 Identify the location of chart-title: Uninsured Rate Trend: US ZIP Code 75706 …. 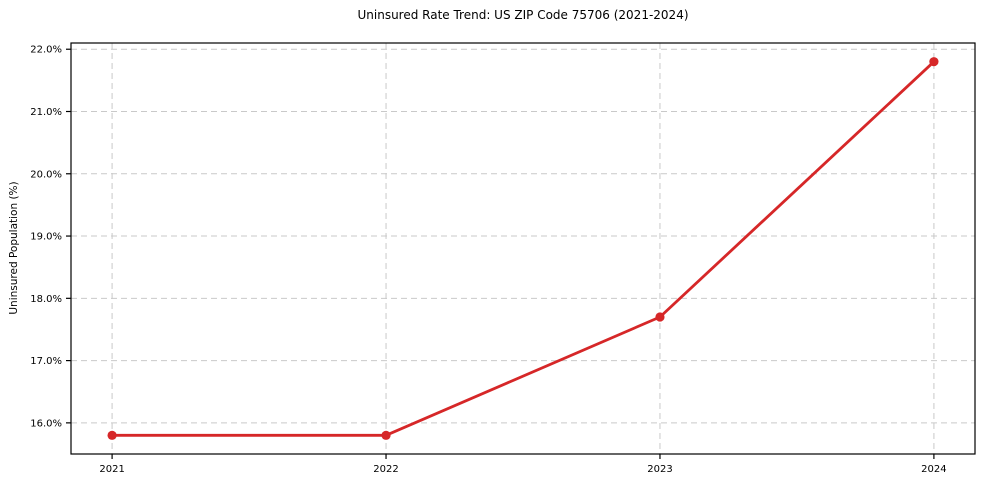
(523, 15).